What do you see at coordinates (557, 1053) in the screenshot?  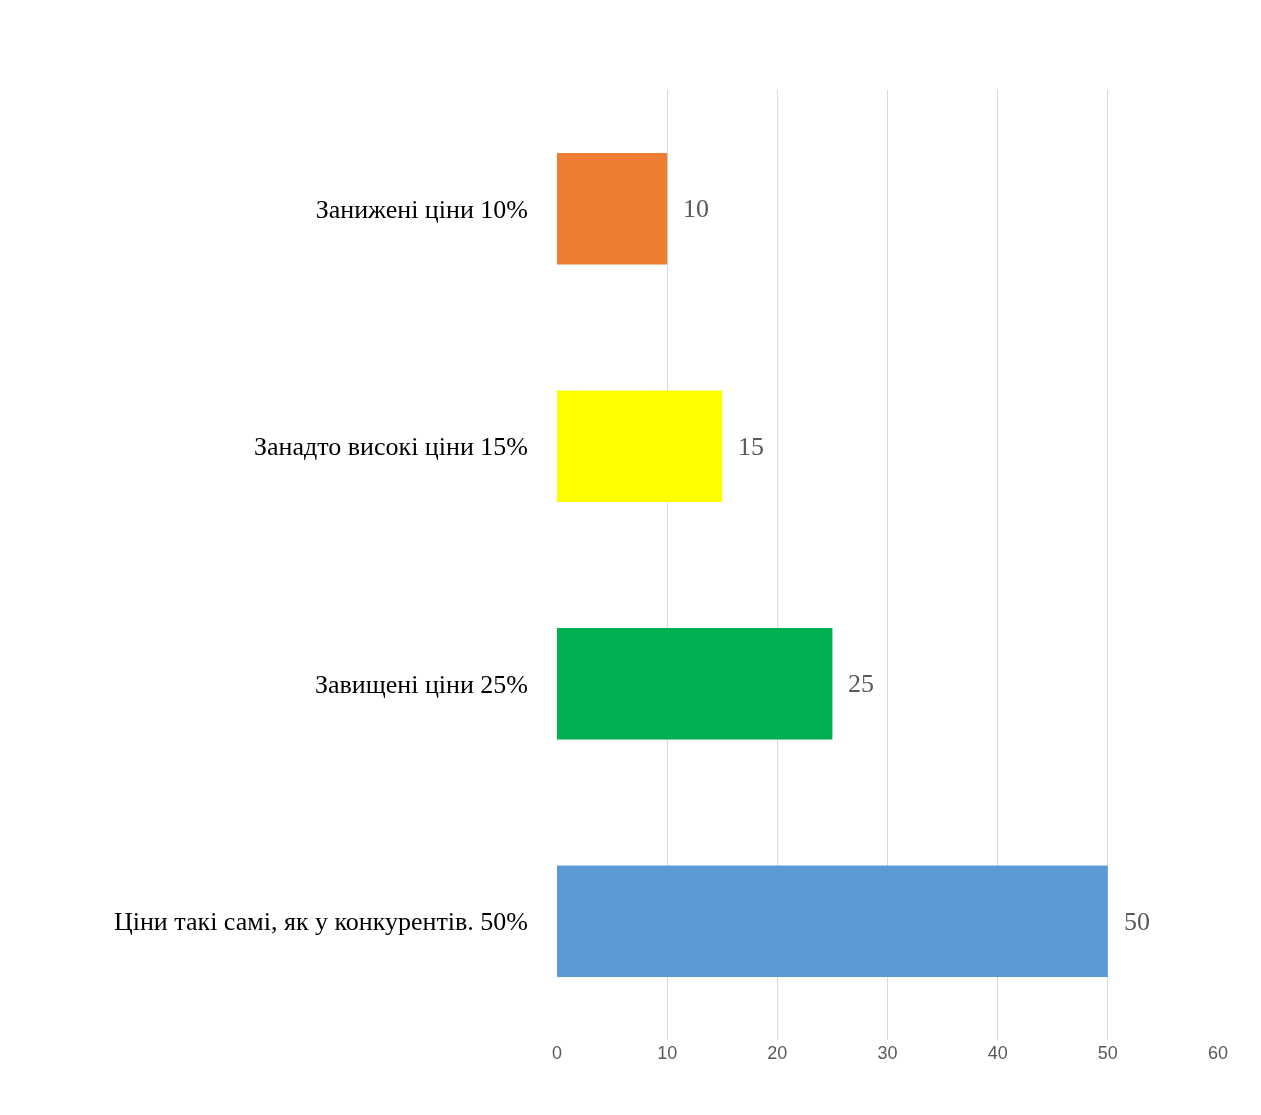 I see `x-tick-label: 0` at bounding box center [557, 1053].